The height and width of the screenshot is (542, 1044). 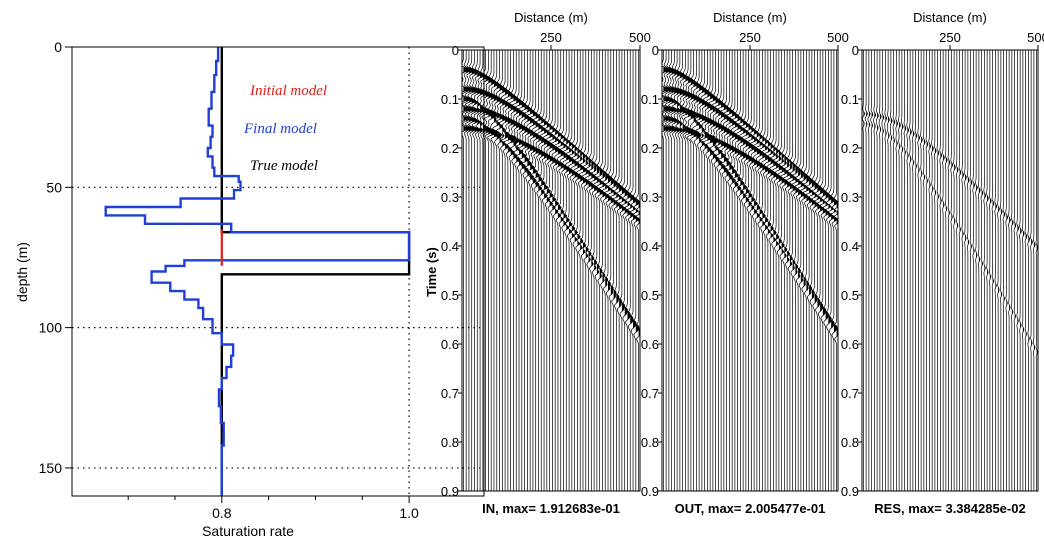 I want to click on seismogram-y-tick-label: 0.6, so click(x=650, y=344).